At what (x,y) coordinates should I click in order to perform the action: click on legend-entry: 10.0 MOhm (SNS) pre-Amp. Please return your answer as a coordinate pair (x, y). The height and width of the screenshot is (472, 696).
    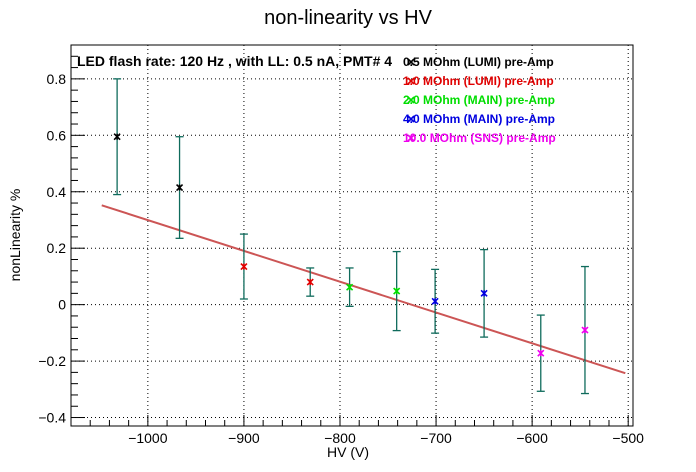
    Looking at the image, I should click on (479, 138).